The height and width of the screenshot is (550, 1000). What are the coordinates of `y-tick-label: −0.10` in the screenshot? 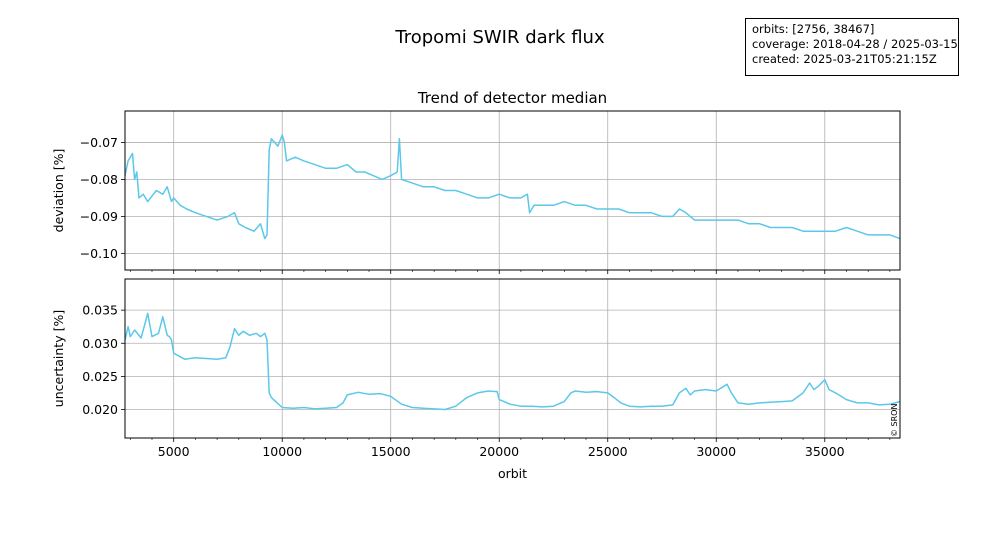 It's located at (99, 253).